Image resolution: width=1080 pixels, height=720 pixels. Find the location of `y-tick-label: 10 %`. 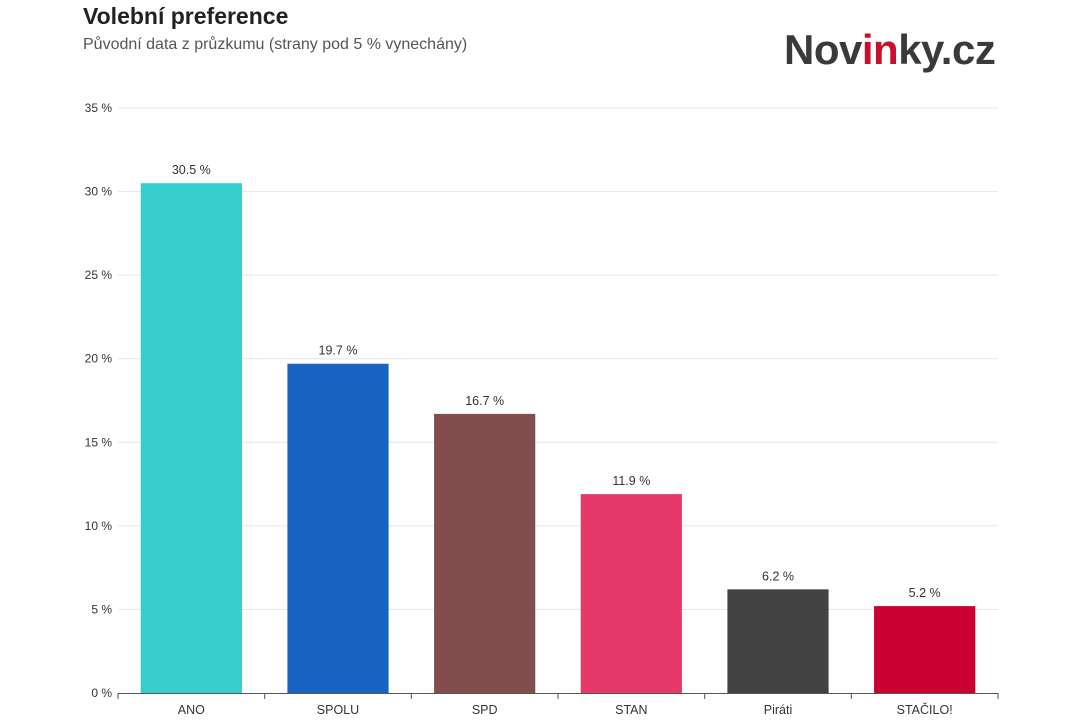

y-tick-label: 10 % is located at coordinates (99, 526).